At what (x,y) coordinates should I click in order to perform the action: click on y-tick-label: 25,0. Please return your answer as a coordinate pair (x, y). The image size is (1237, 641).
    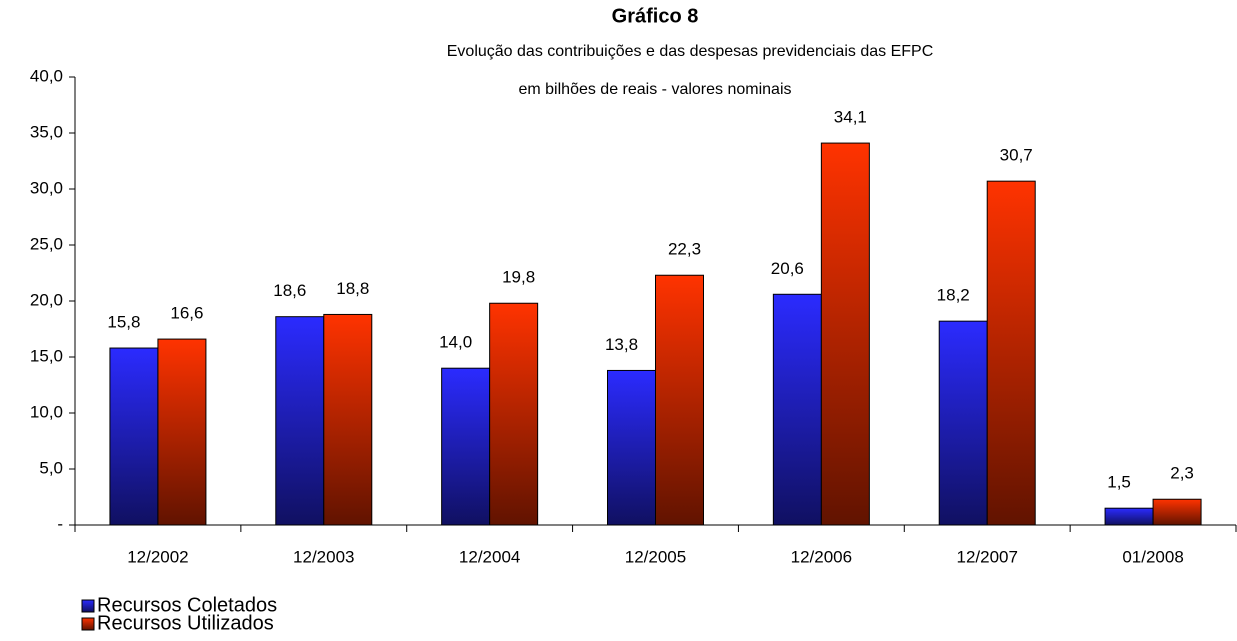
    Looking at the image, I should click on (46, 243).